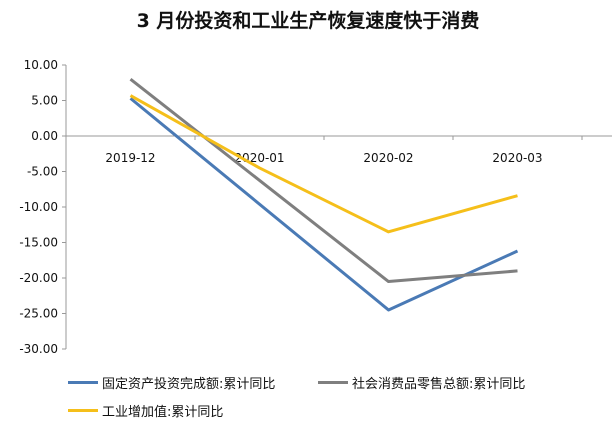 The height and width of the screenshot is (428, 616). I want to click on x-tick-label: 2020-03, so click(517, 158).